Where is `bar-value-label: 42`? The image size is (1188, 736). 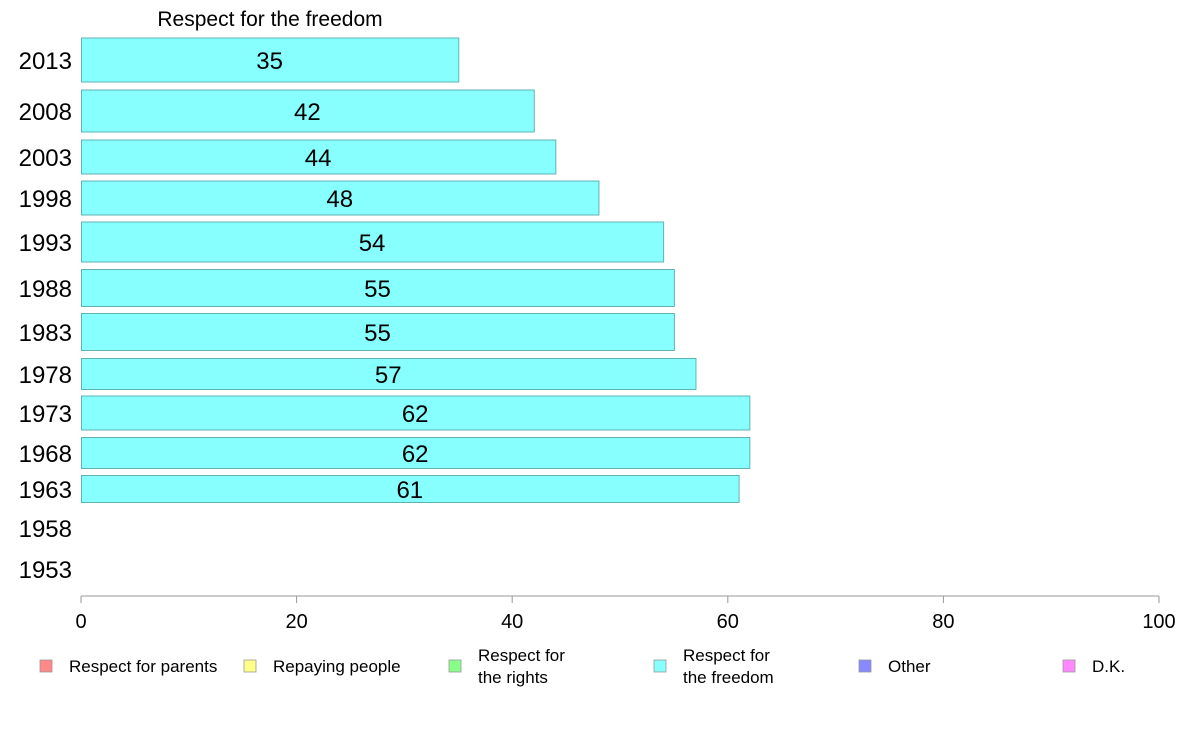 bar-value-label: 42 is located at coordinates (307, 112).